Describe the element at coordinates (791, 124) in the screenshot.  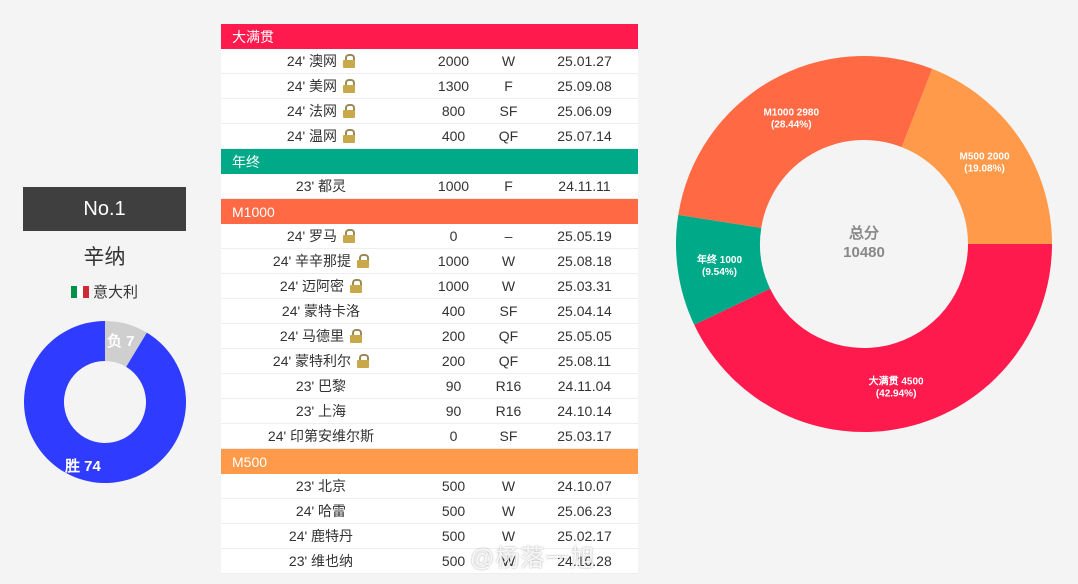
I see `slice-percent: (28.44%)` at that location.